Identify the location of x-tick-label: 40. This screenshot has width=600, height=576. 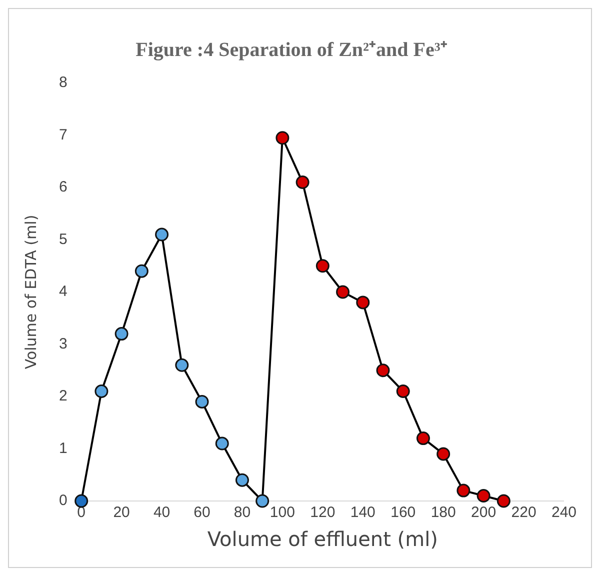
(161, 513).